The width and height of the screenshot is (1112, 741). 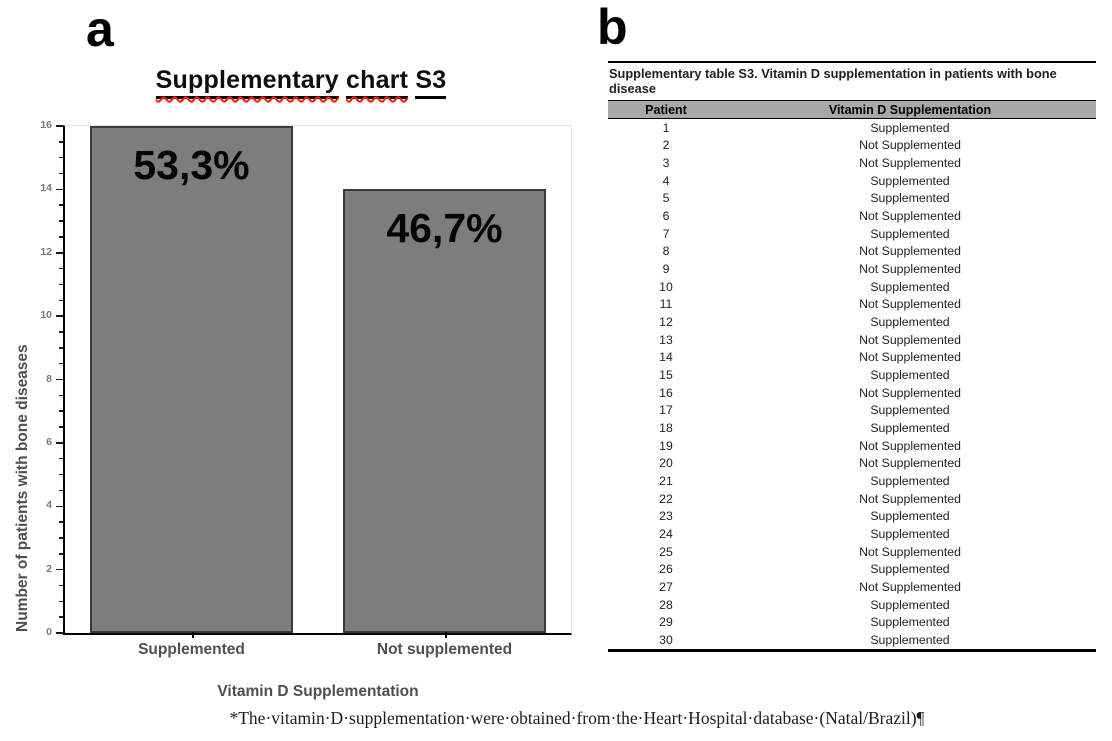 I want to click on patient-number-cell: 17, so click(x=666, y=410).